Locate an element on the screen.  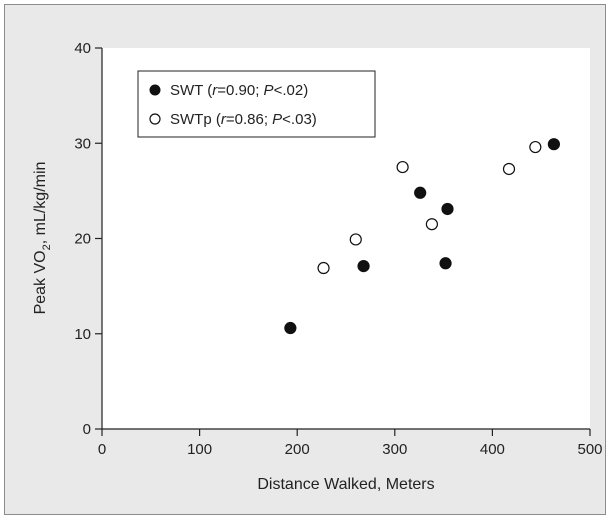
legend-marker-swtp is located at coordinates (155, 119).